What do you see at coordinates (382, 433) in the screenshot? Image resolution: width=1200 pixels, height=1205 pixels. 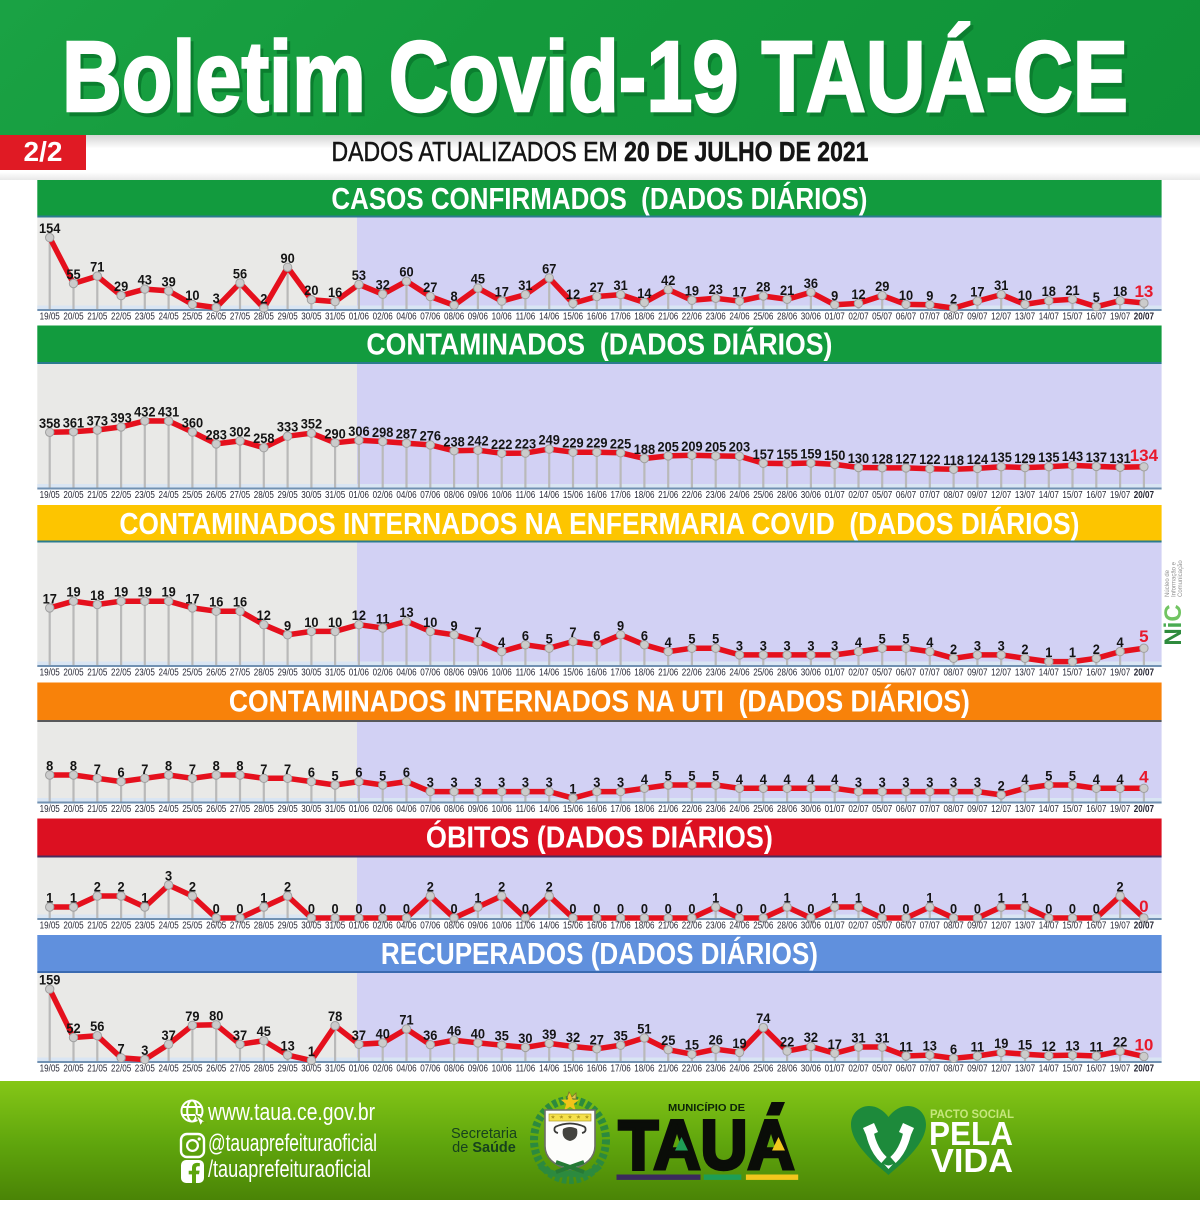 I see `svg-text: 298` at bounding box center [382, 433].